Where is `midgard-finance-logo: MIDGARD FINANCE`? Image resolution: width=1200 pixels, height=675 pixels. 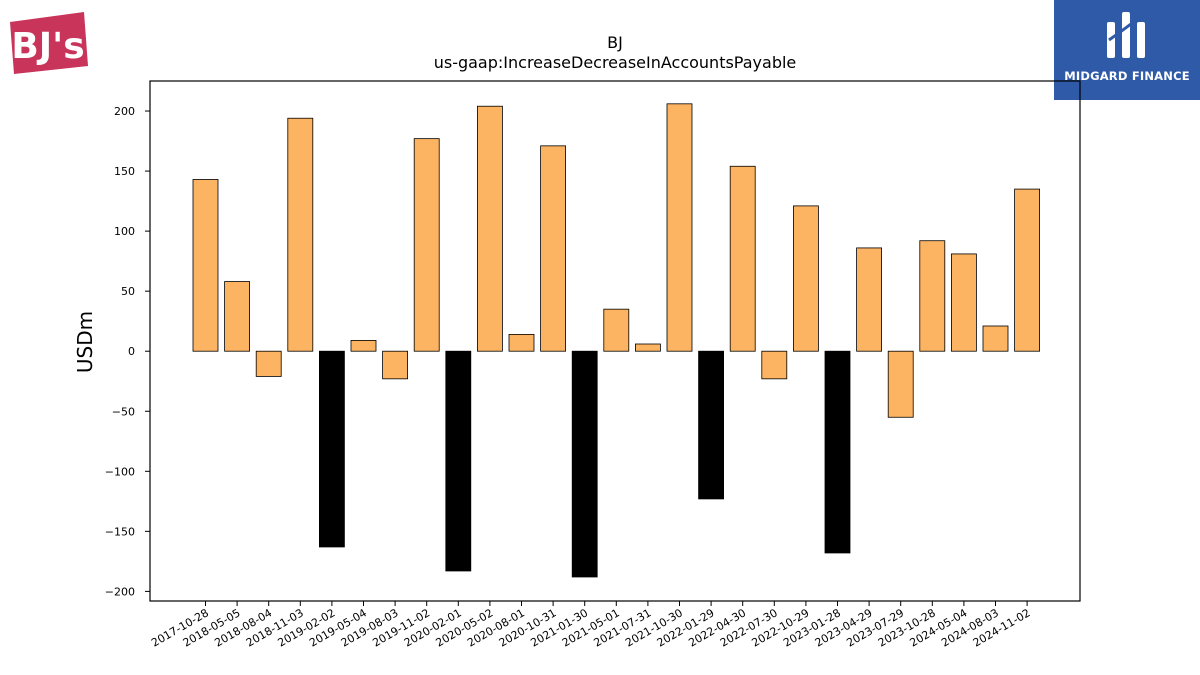 midgard-finance-logo: MIDGARD FINANCE is located at coordinates (1127, 50).